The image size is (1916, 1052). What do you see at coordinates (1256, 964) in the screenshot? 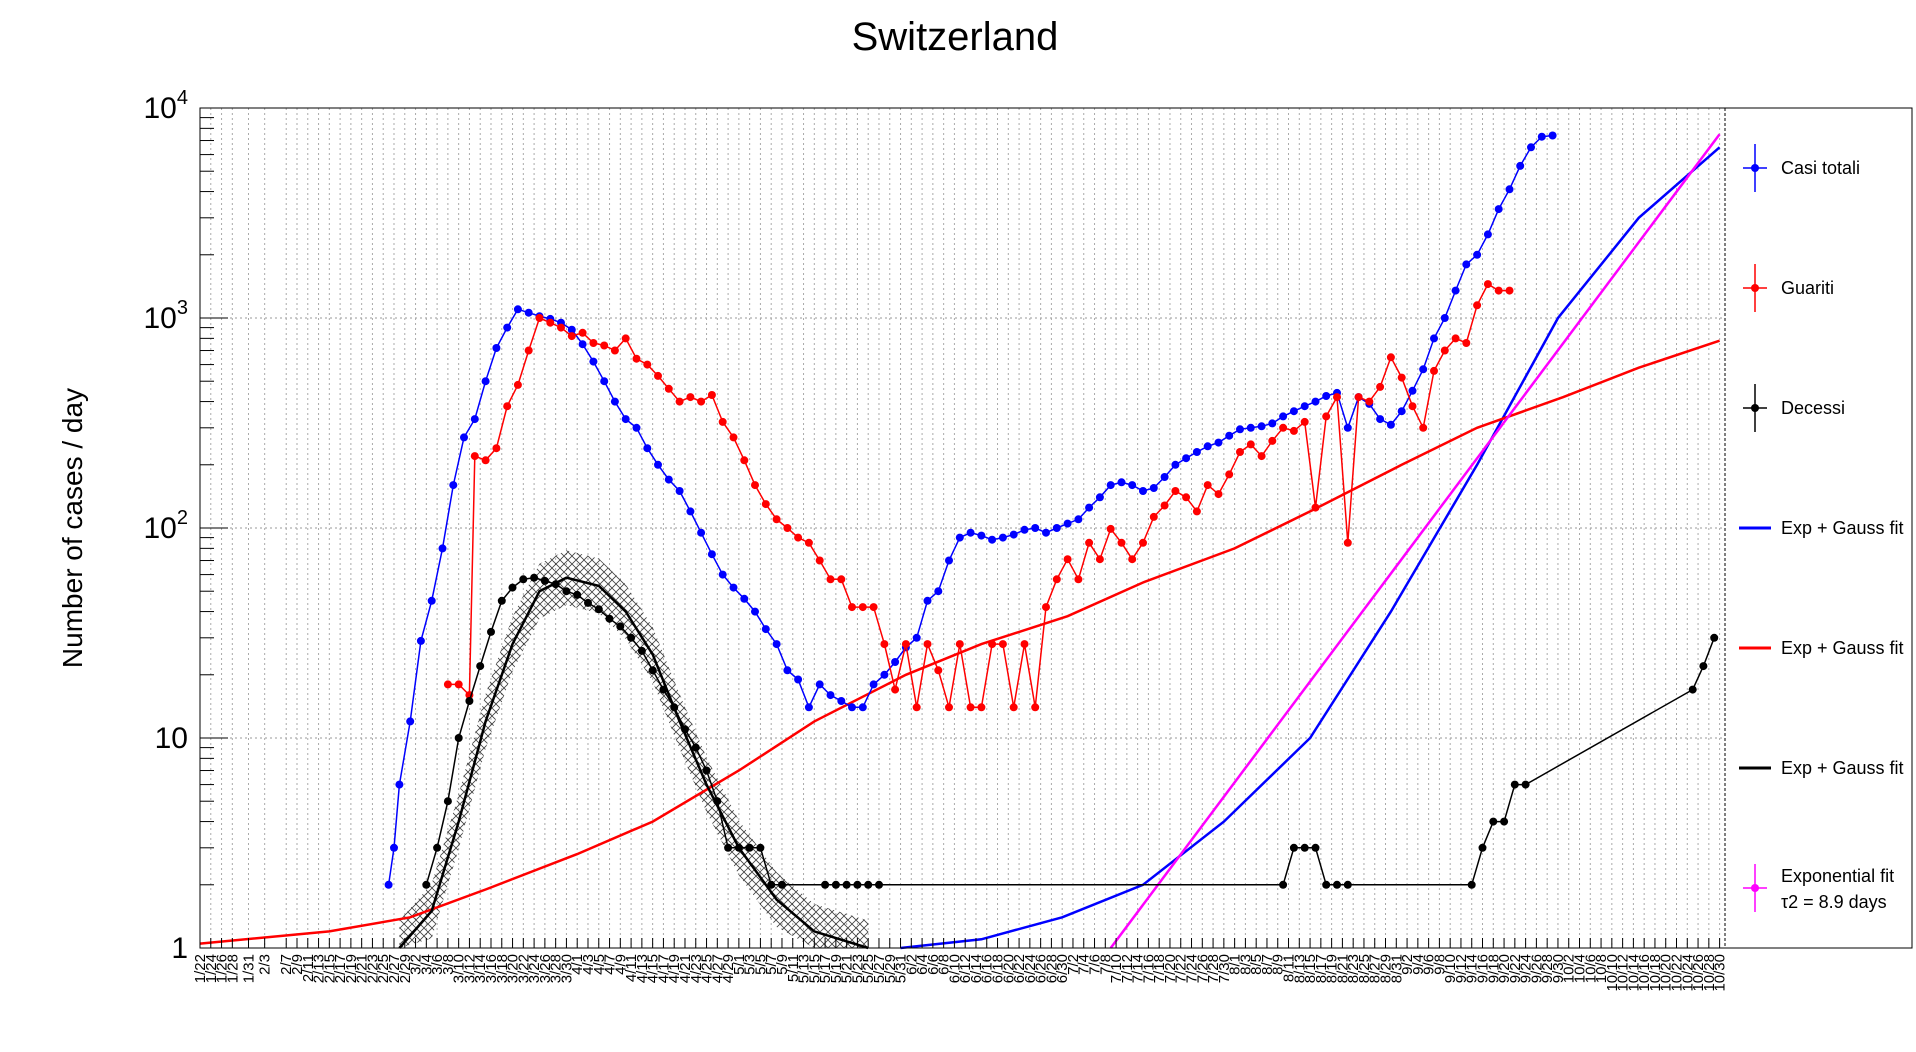
I see `x-tick-label: 8/5` at bounding box center [1256, 964].